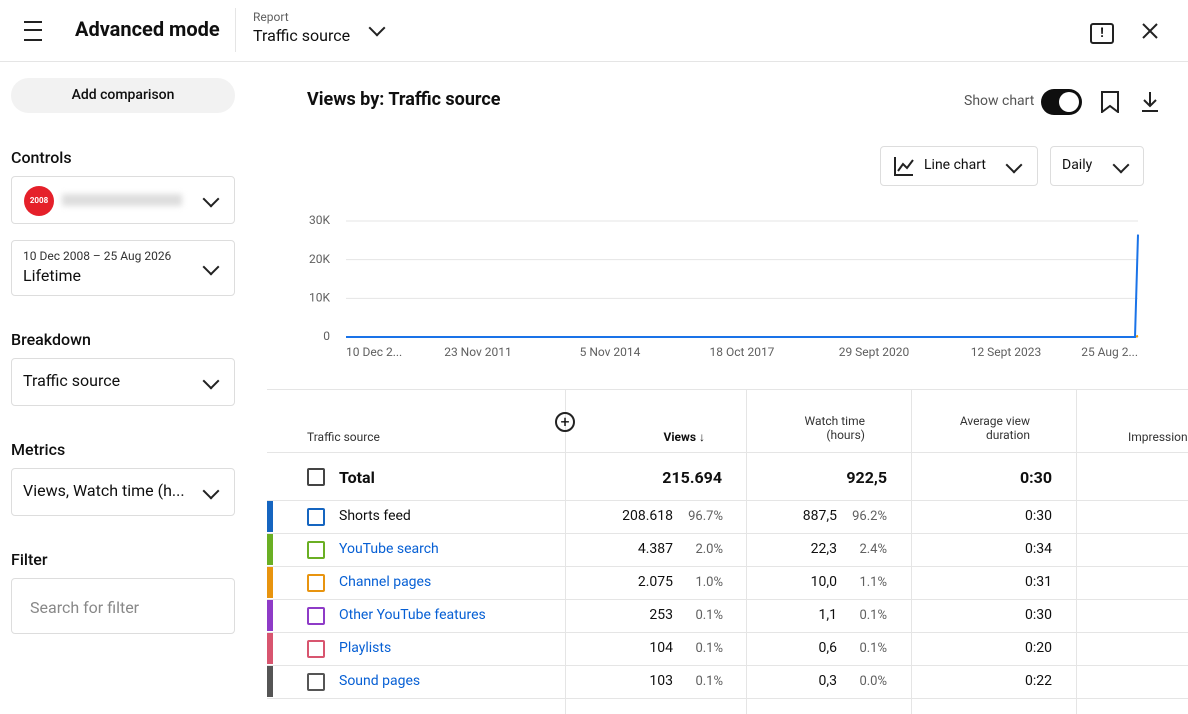 This screenshot has height=714, width=1188. I want to click on divider, so click(235, 30).